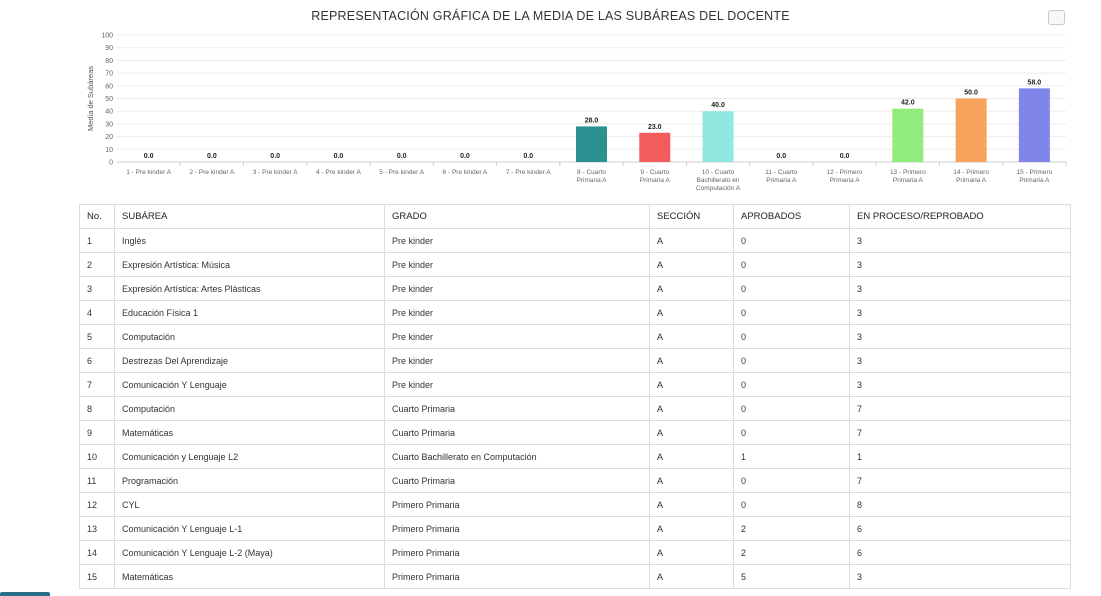 Image resolution: width=1101 pixels, height=596 pixels. I want to click on table-row: 8 Computación Cuarto Primaria A 0 7, so click(575, 408).